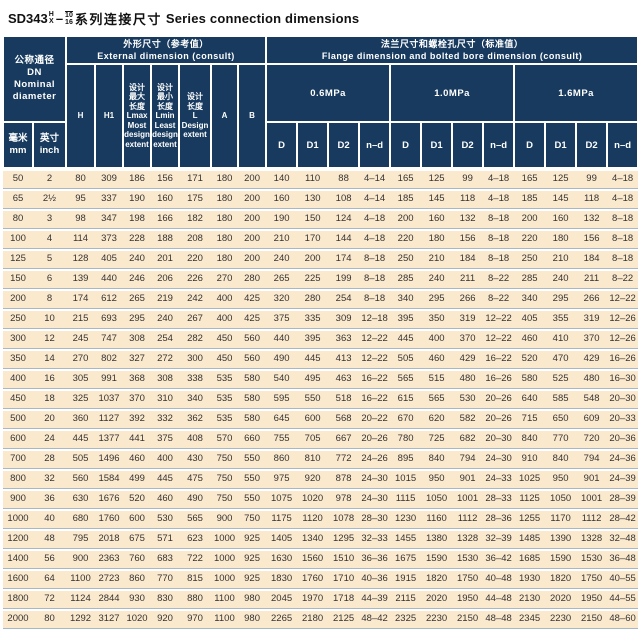 The width and height of the screenshot is (640, 640). I want to click on cell: 305, so click(81, 379).